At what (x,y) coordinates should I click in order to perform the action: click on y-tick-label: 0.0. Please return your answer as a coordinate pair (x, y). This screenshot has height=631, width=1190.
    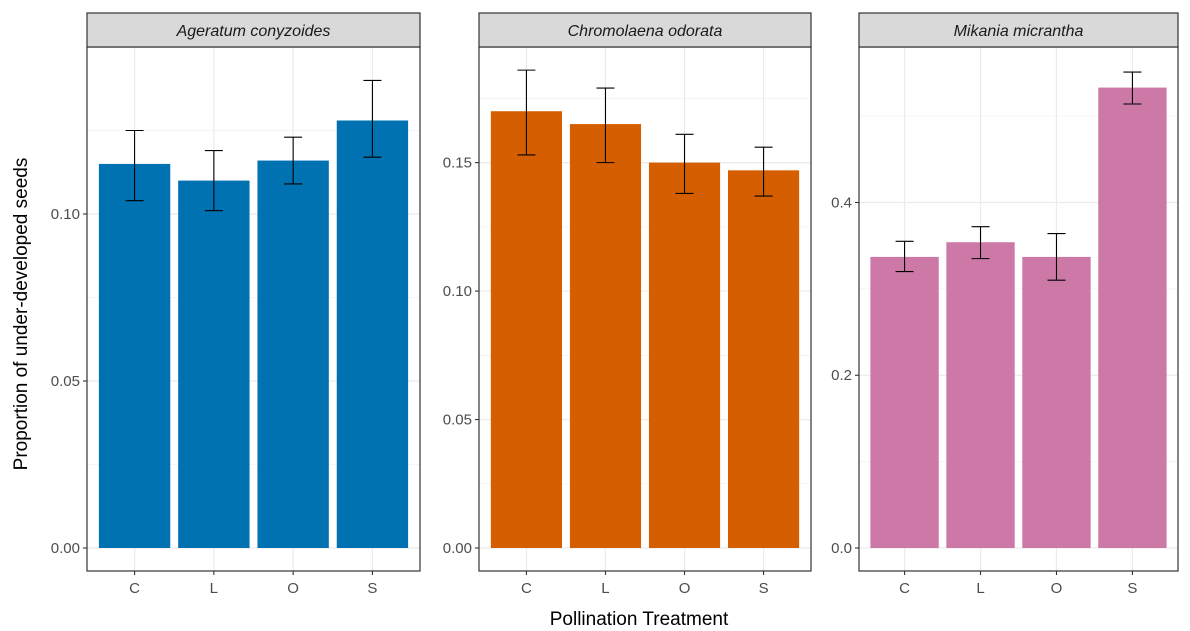
    Looking at the image, I should click on (841, 548).